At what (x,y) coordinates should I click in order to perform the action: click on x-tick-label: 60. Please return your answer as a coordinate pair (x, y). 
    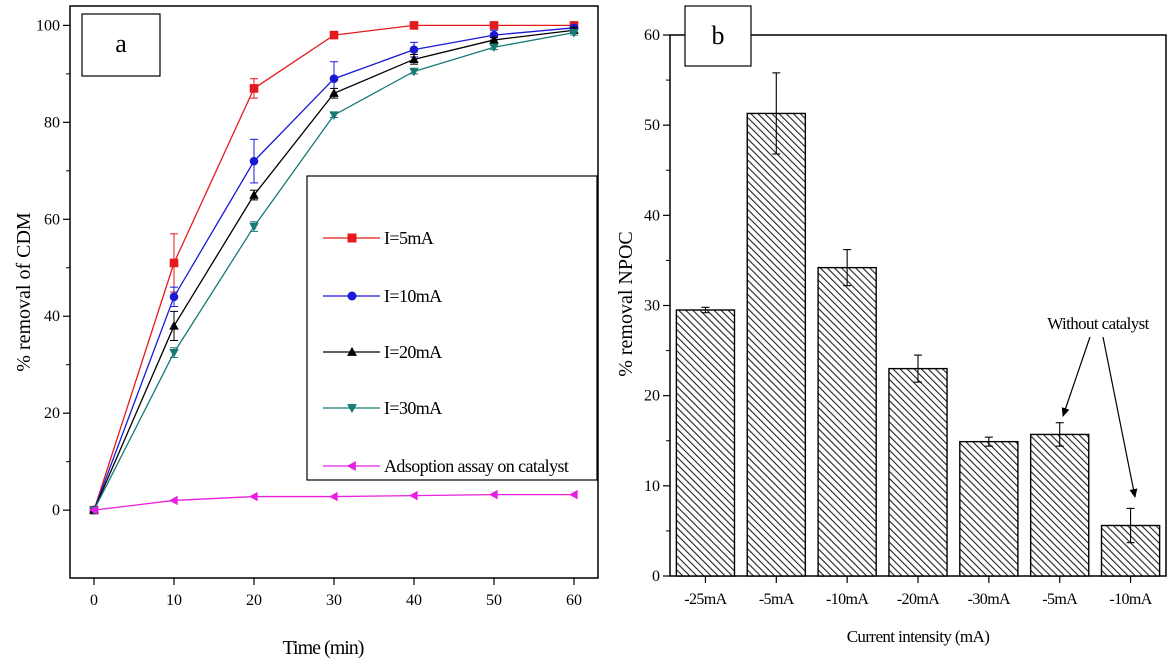
    Looking at the image, I should click on (574, 600).